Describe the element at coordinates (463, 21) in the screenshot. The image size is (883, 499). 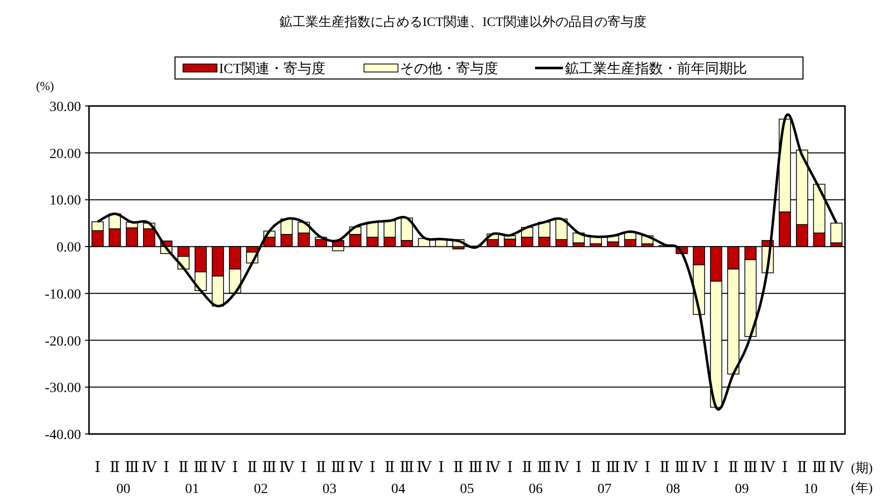
I see `chart-title: 鉱工業生産指数に占めるICT関連、ICT関連以外の品目の寄与度` at that location.